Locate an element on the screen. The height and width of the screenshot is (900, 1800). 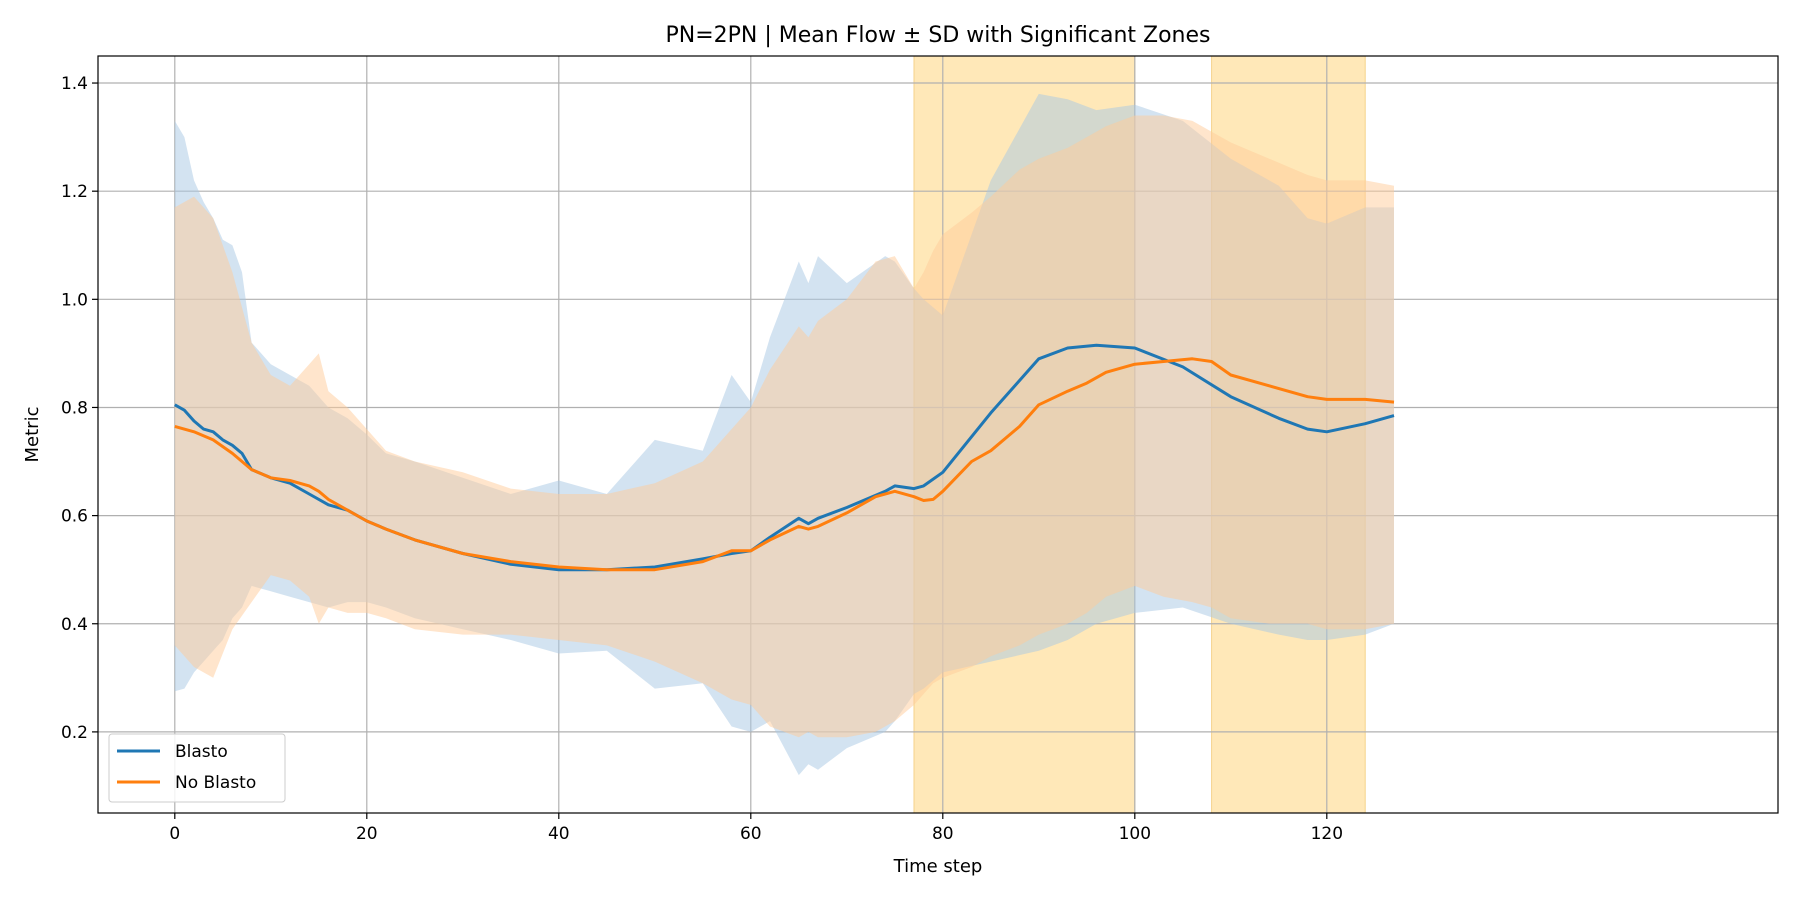
y-tick-label: 1.0 is located at coordinates (74, 300).